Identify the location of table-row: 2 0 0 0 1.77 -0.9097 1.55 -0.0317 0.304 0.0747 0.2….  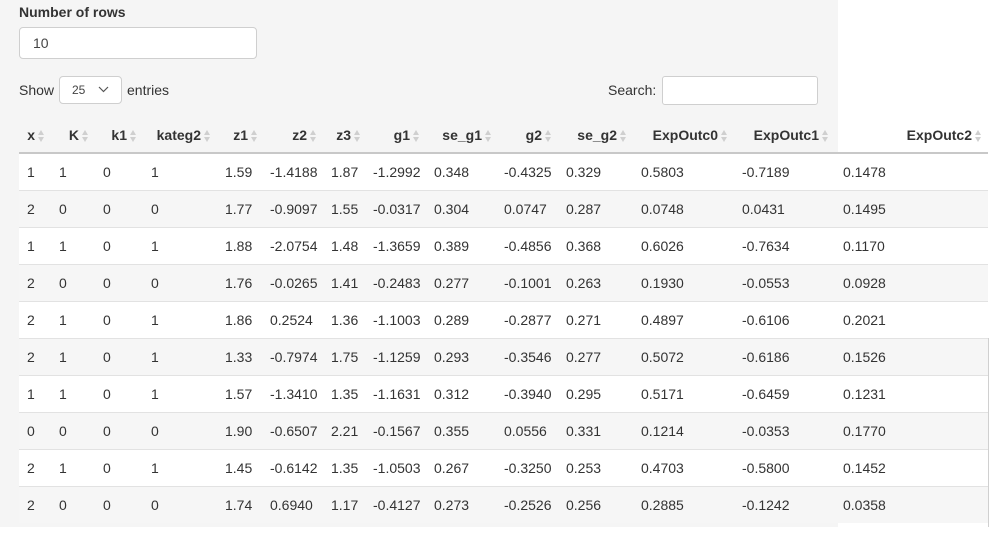
(503, 208).